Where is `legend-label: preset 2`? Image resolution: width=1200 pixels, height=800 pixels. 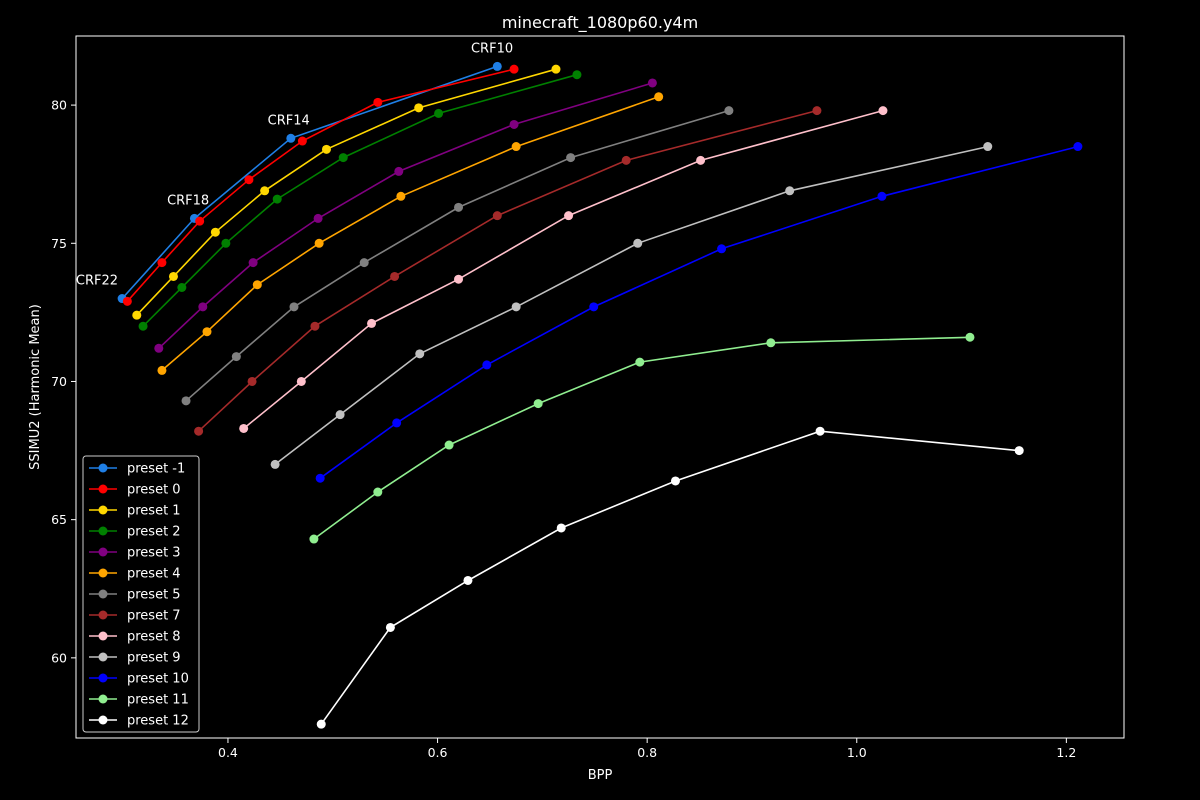
legend-label: preset 2 is located at coordinates (154, 532).